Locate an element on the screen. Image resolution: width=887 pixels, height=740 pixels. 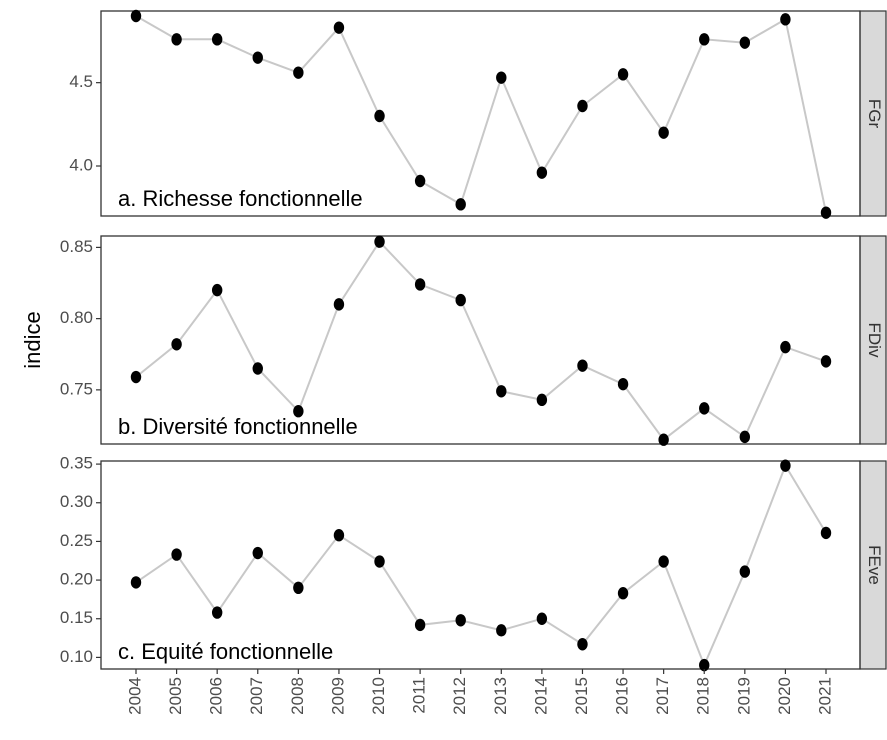
y-tick-label: 0.30 is located at coordinates (76, 501).